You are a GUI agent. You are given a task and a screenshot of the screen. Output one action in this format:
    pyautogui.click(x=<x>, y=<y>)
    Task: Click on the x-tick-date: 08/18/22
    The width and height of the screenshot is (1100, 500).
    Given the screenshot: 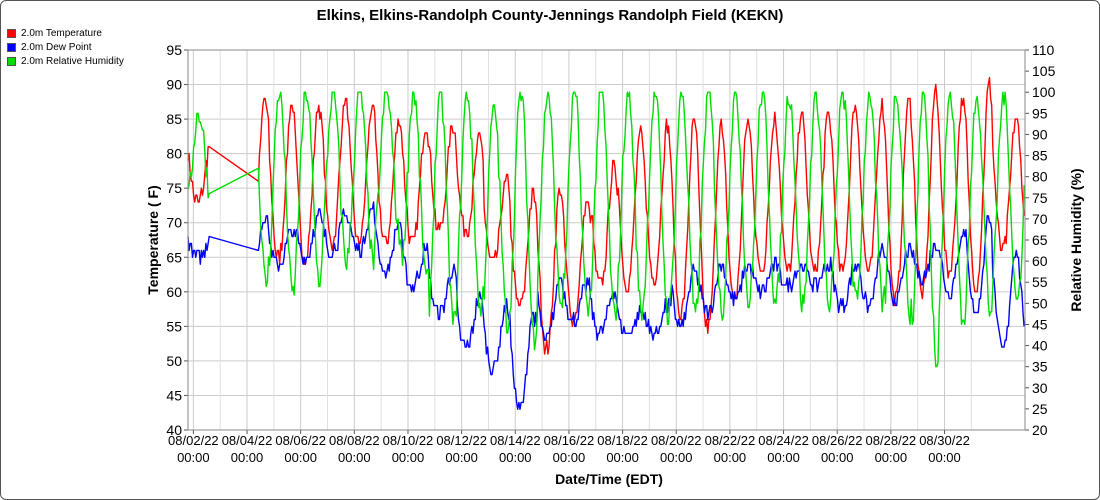 What is the action you would take?
    pyautogui.click(x=622, y=440)
    